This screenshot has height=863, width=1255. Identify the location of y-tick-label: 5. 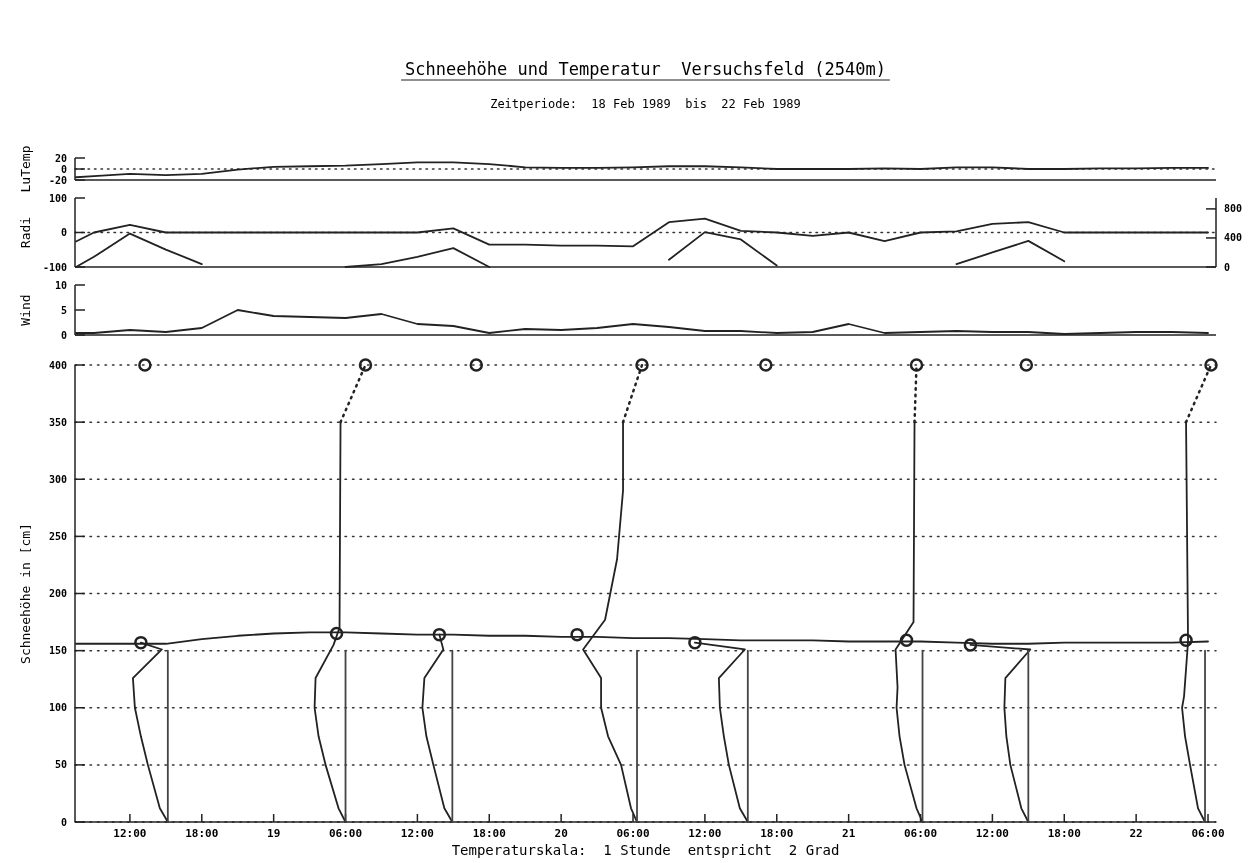
(63, 310).